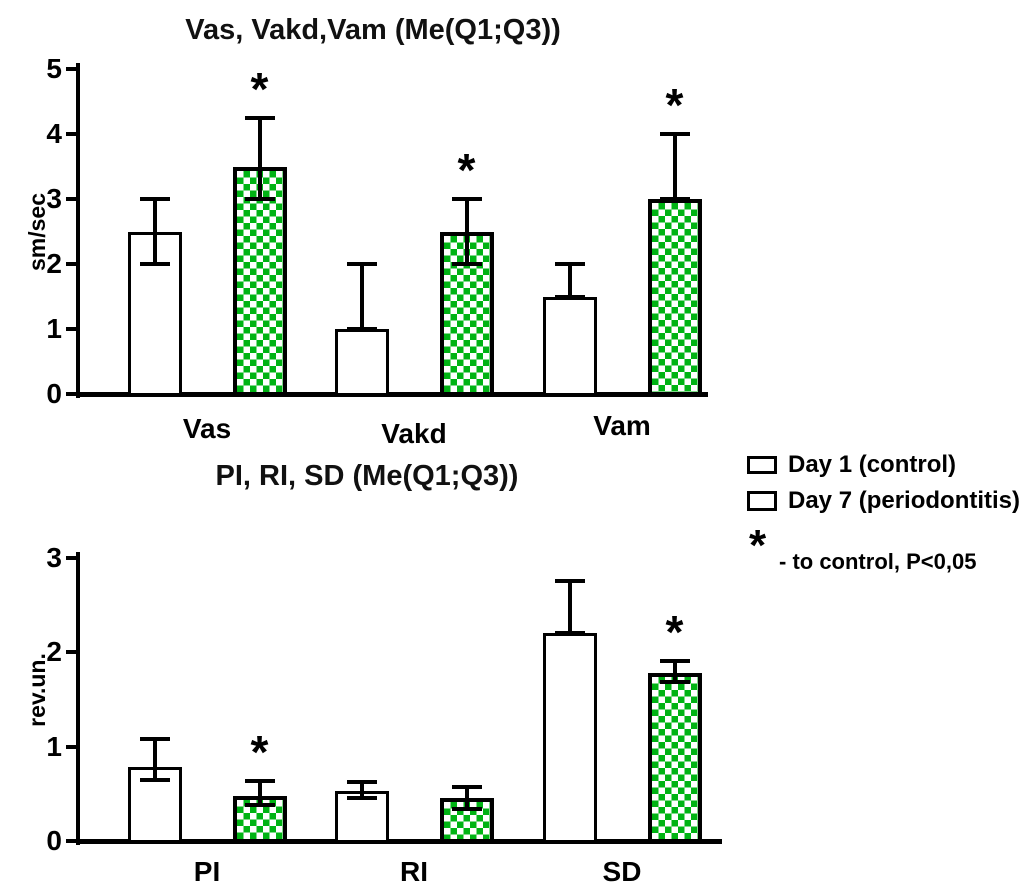 The width and height of the screenshot is (1024, 891). I want to click on legend-item-day7: Day 7 (periodontitis), so click(883, 501).